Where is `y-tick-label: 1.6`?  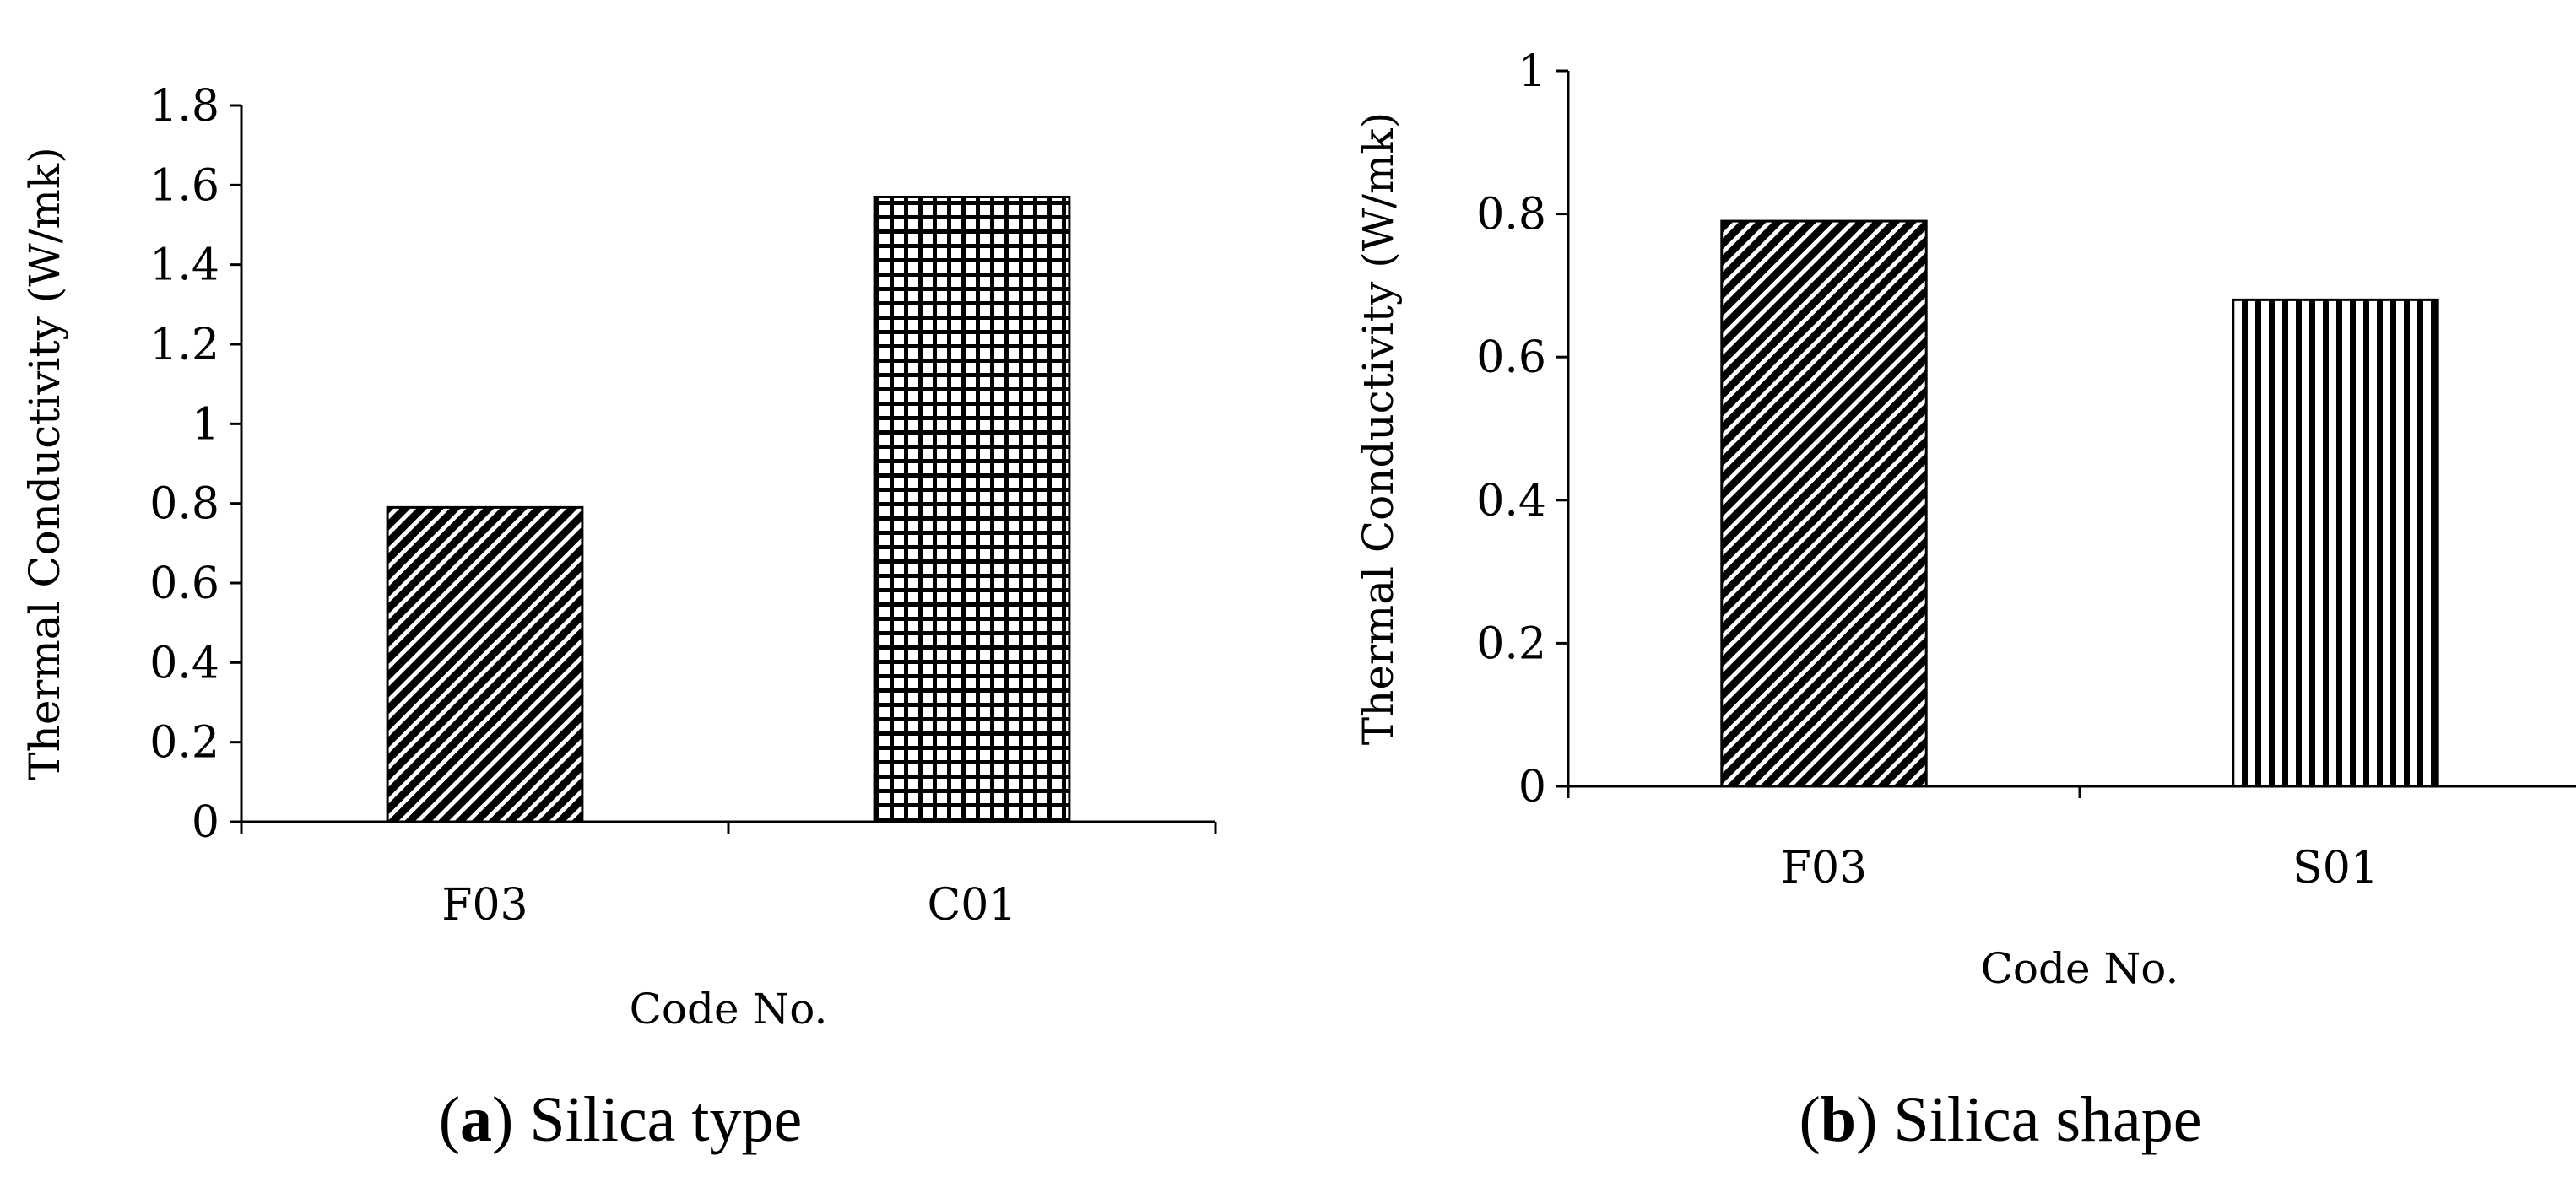 y-tick-label: 1.6 is located at coordinates (184, 185).